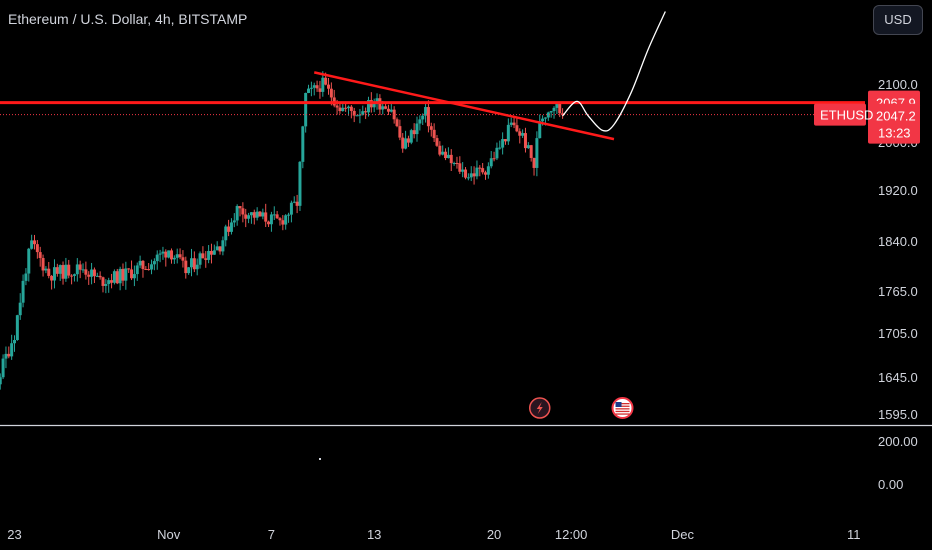 The width and height of the screenshot is (932, 550). I want to click on symbol-title: Ethereum / U.S. Dollar, 4h, BITSTAMP, so click(128, 19).